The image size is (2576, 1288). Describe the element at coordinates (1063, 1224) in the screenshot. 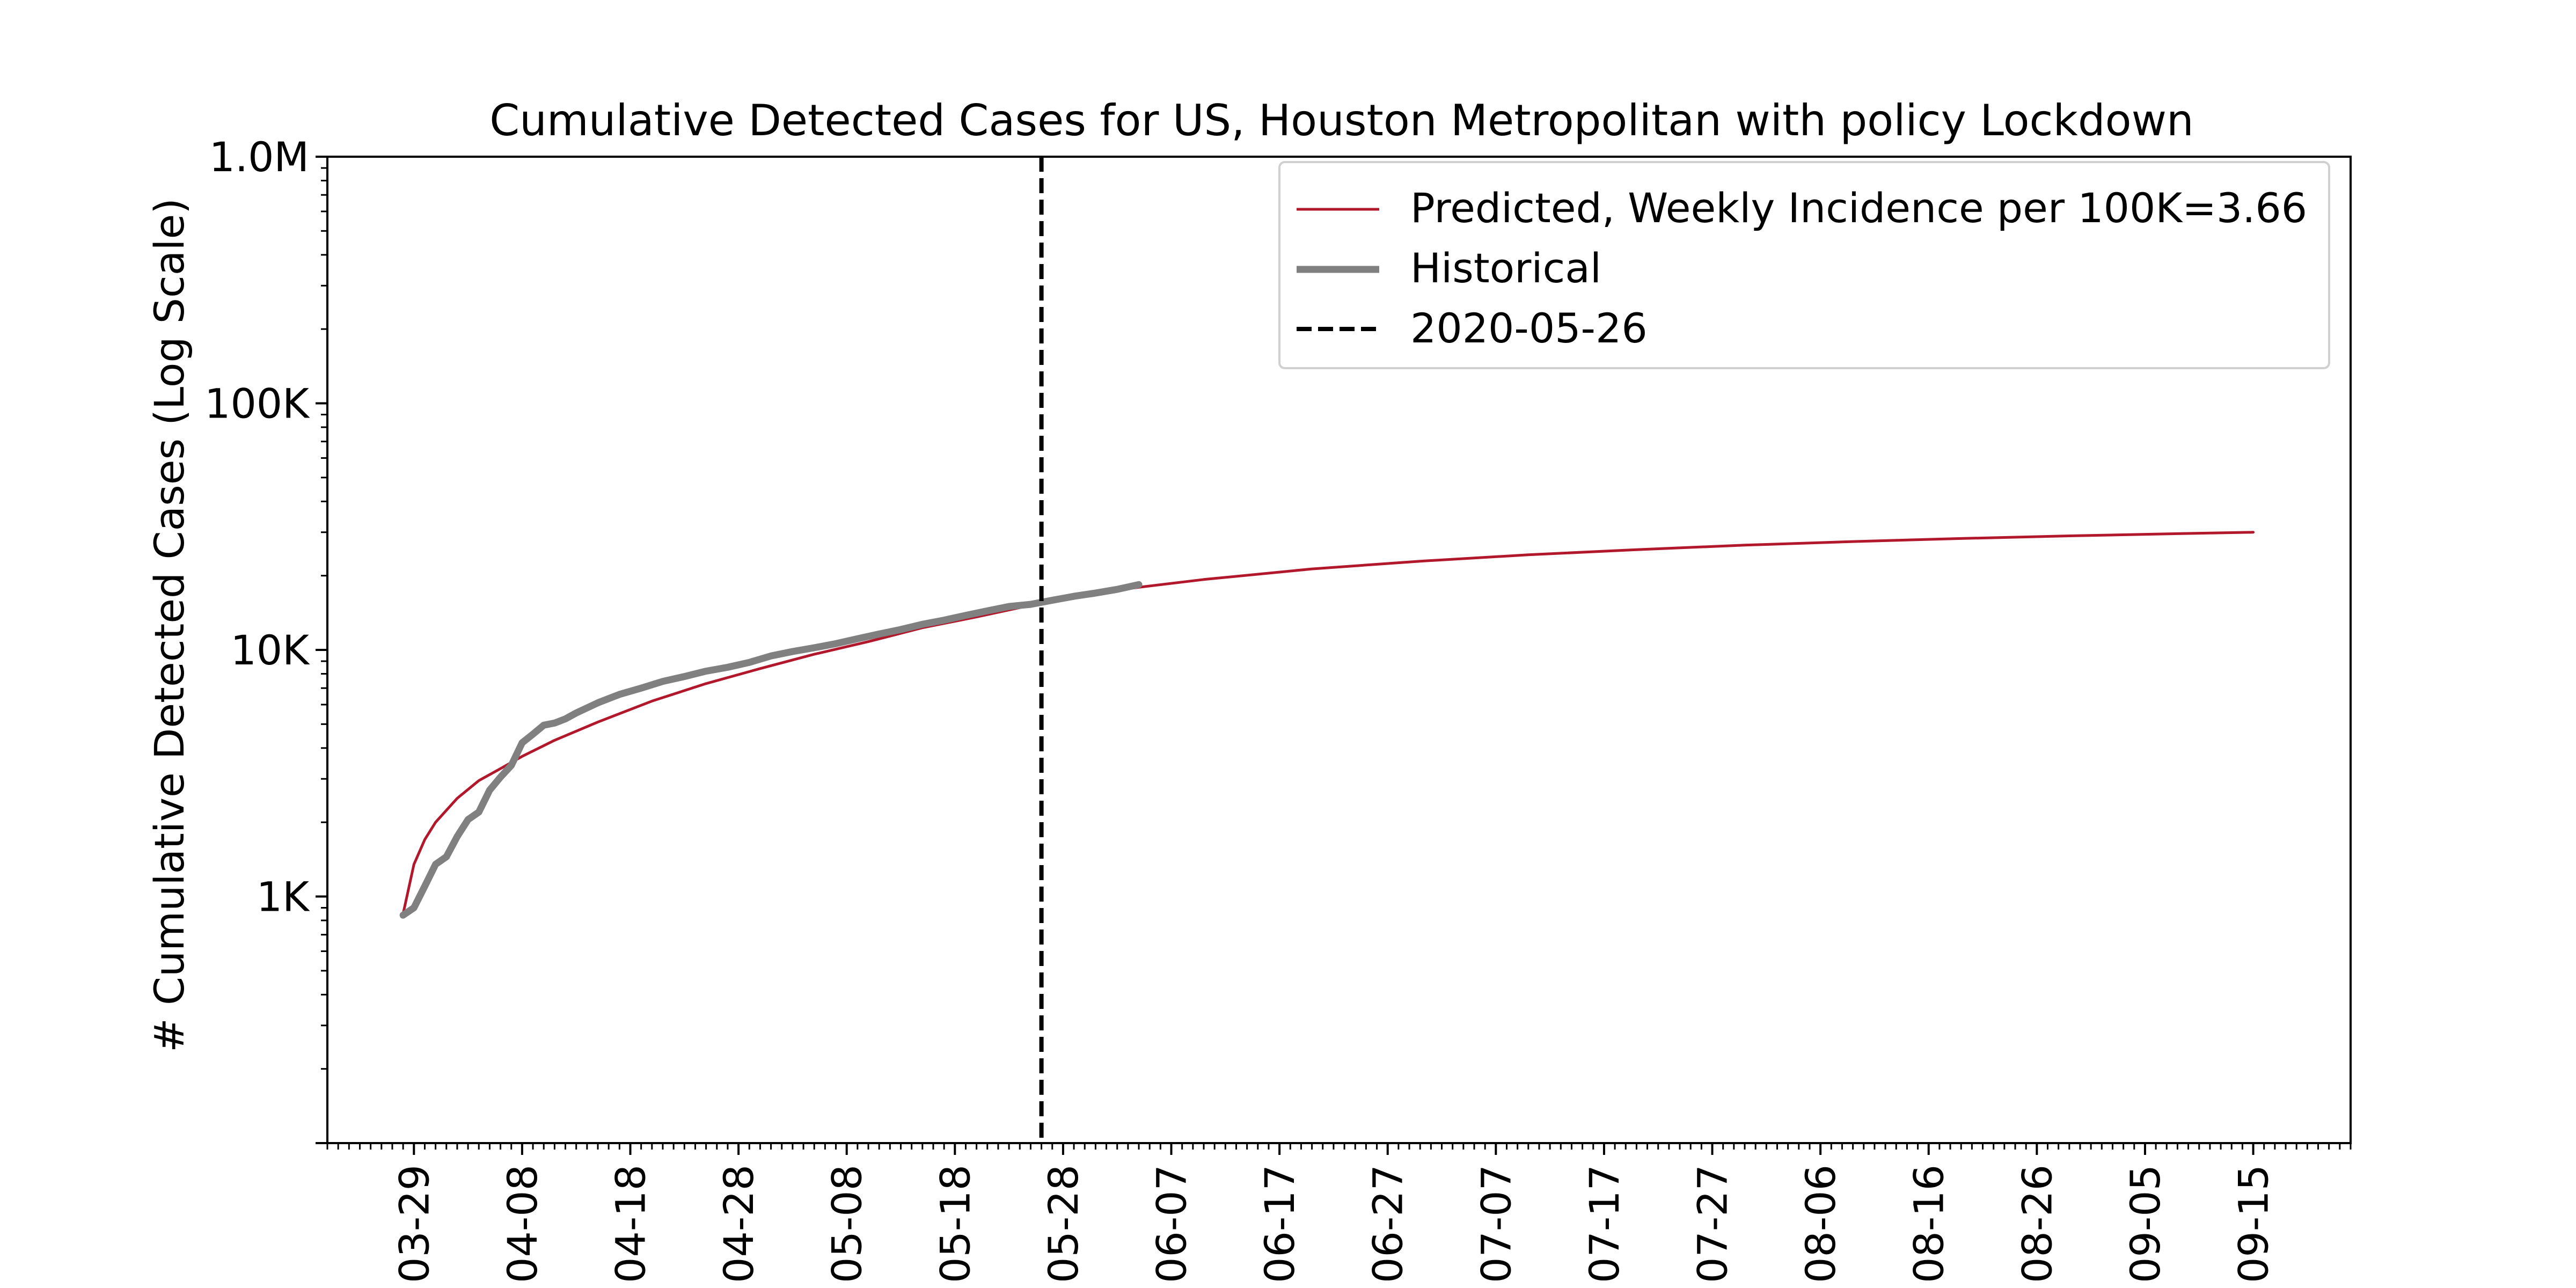

I see `x-tick-label: 05-28` at that location.